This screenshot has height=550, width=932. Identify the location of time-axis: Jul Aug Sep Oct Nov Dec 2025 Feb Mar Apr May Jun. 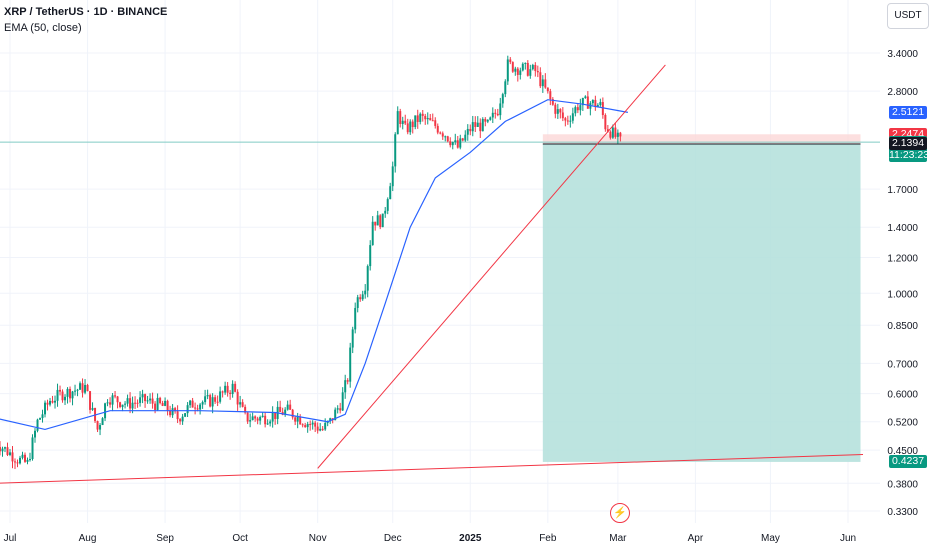
(430, 538).